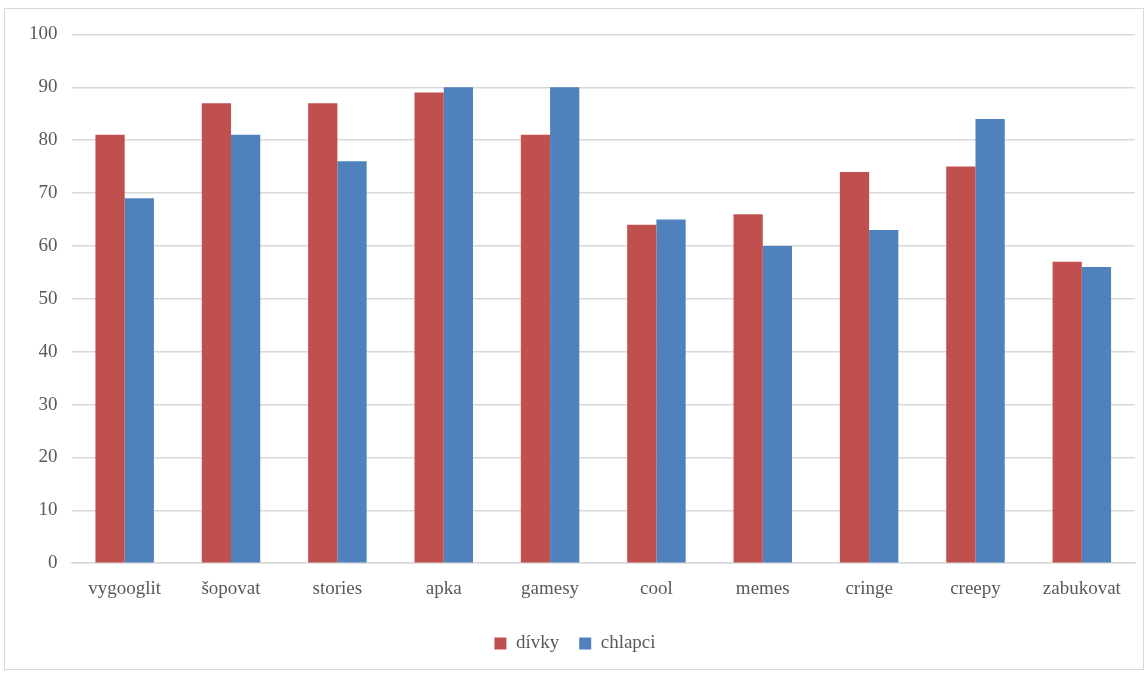 This screenshot has width=1147, height=676. Describe the element at coordinates (444, 587) in the screenshot. I see `x-tick-label: apka` at that location.